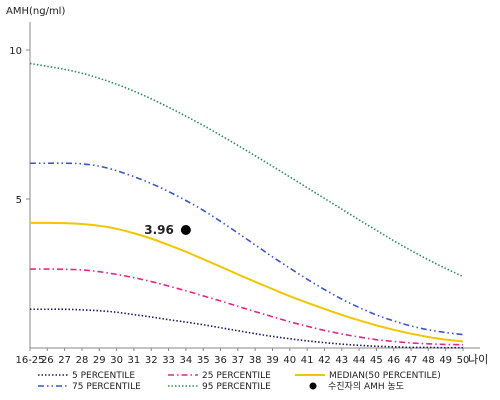  I want to click on x-tick-label: 35, so click(203, 360).